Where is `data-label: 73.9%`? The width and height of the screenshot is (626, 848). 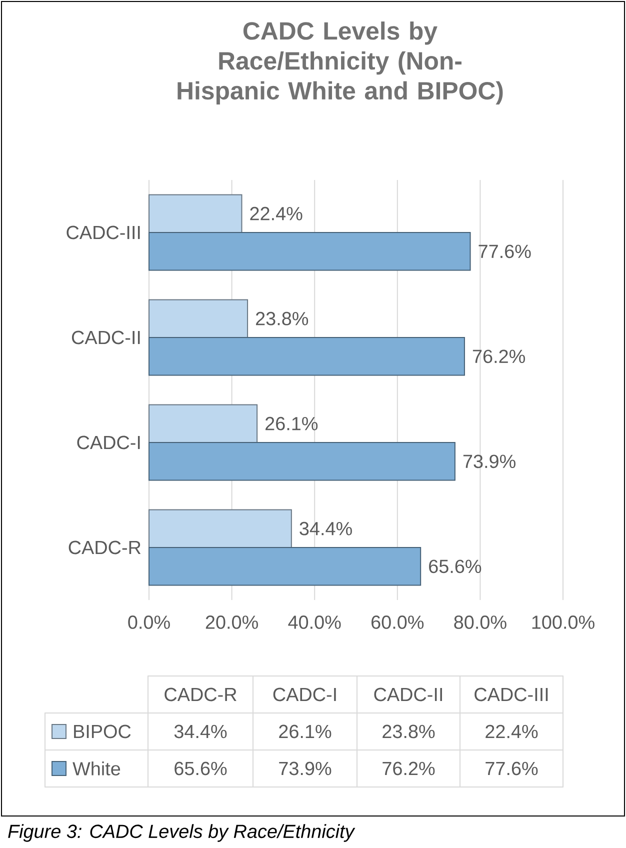 data-label: 73.9% is located at coordinates (489, 461).